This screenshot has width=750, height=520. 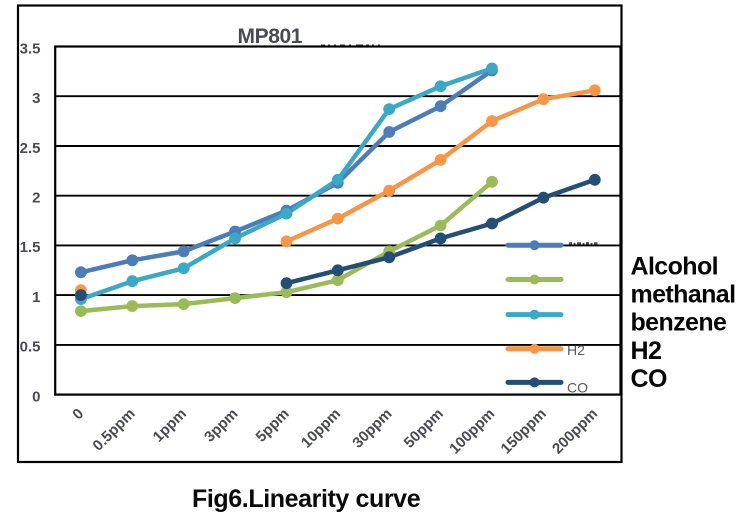 What do you see at coordinates (30, 347) in the screenshot?
I see `svg-text: 0.5` at bounding box center [30, 347].